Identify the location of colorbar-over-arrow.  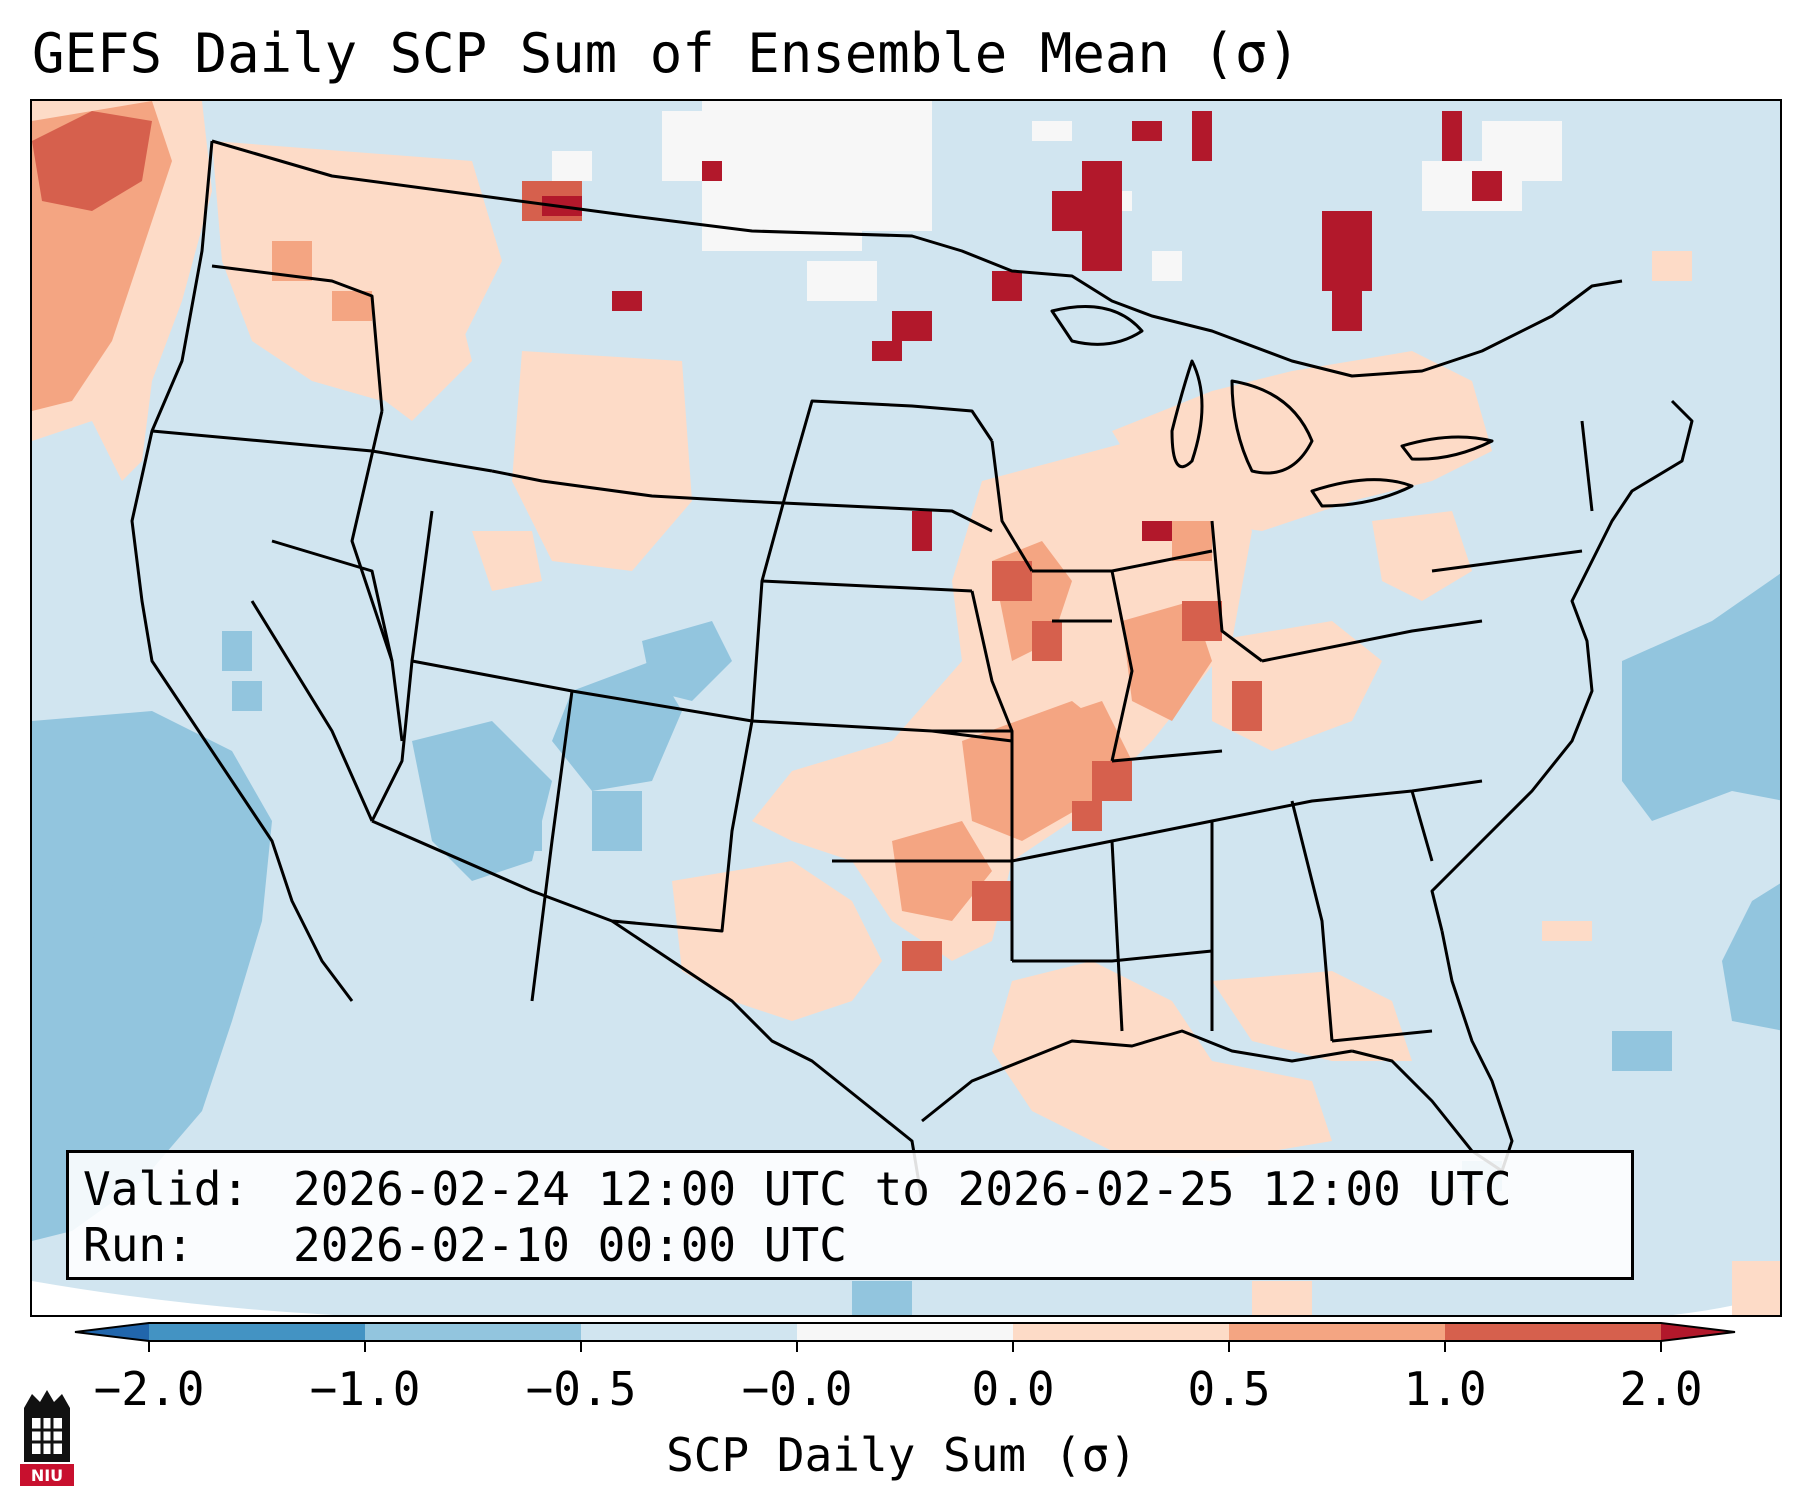
(1698, 1332).